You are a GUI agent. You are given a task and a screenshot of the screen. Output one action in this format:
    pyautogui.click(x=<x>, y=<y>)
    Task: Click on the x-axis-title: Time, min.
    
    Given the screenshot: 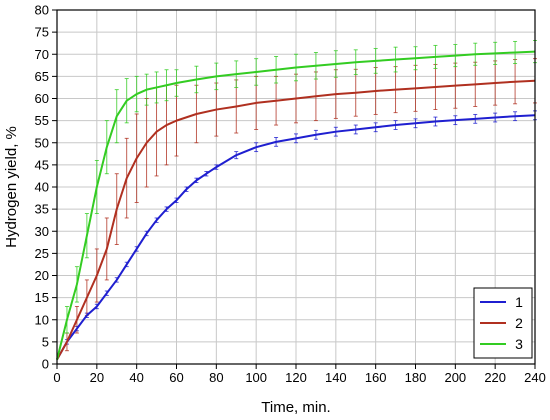 What is the action you would take?
    pyautogui.click(x=295, y=407)
    